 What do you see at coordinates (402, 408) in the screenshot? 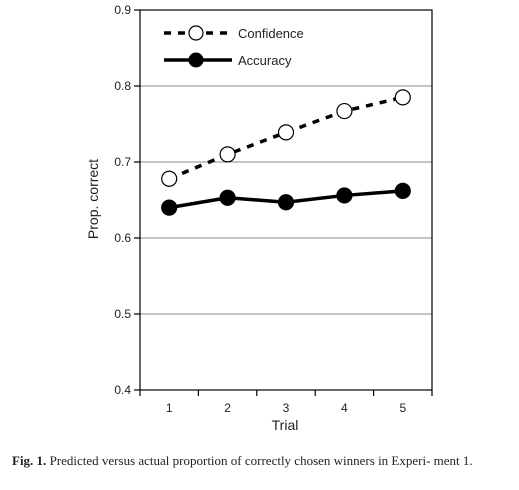
I see `x-tick-label: 5` at bounding box center [402, 408].